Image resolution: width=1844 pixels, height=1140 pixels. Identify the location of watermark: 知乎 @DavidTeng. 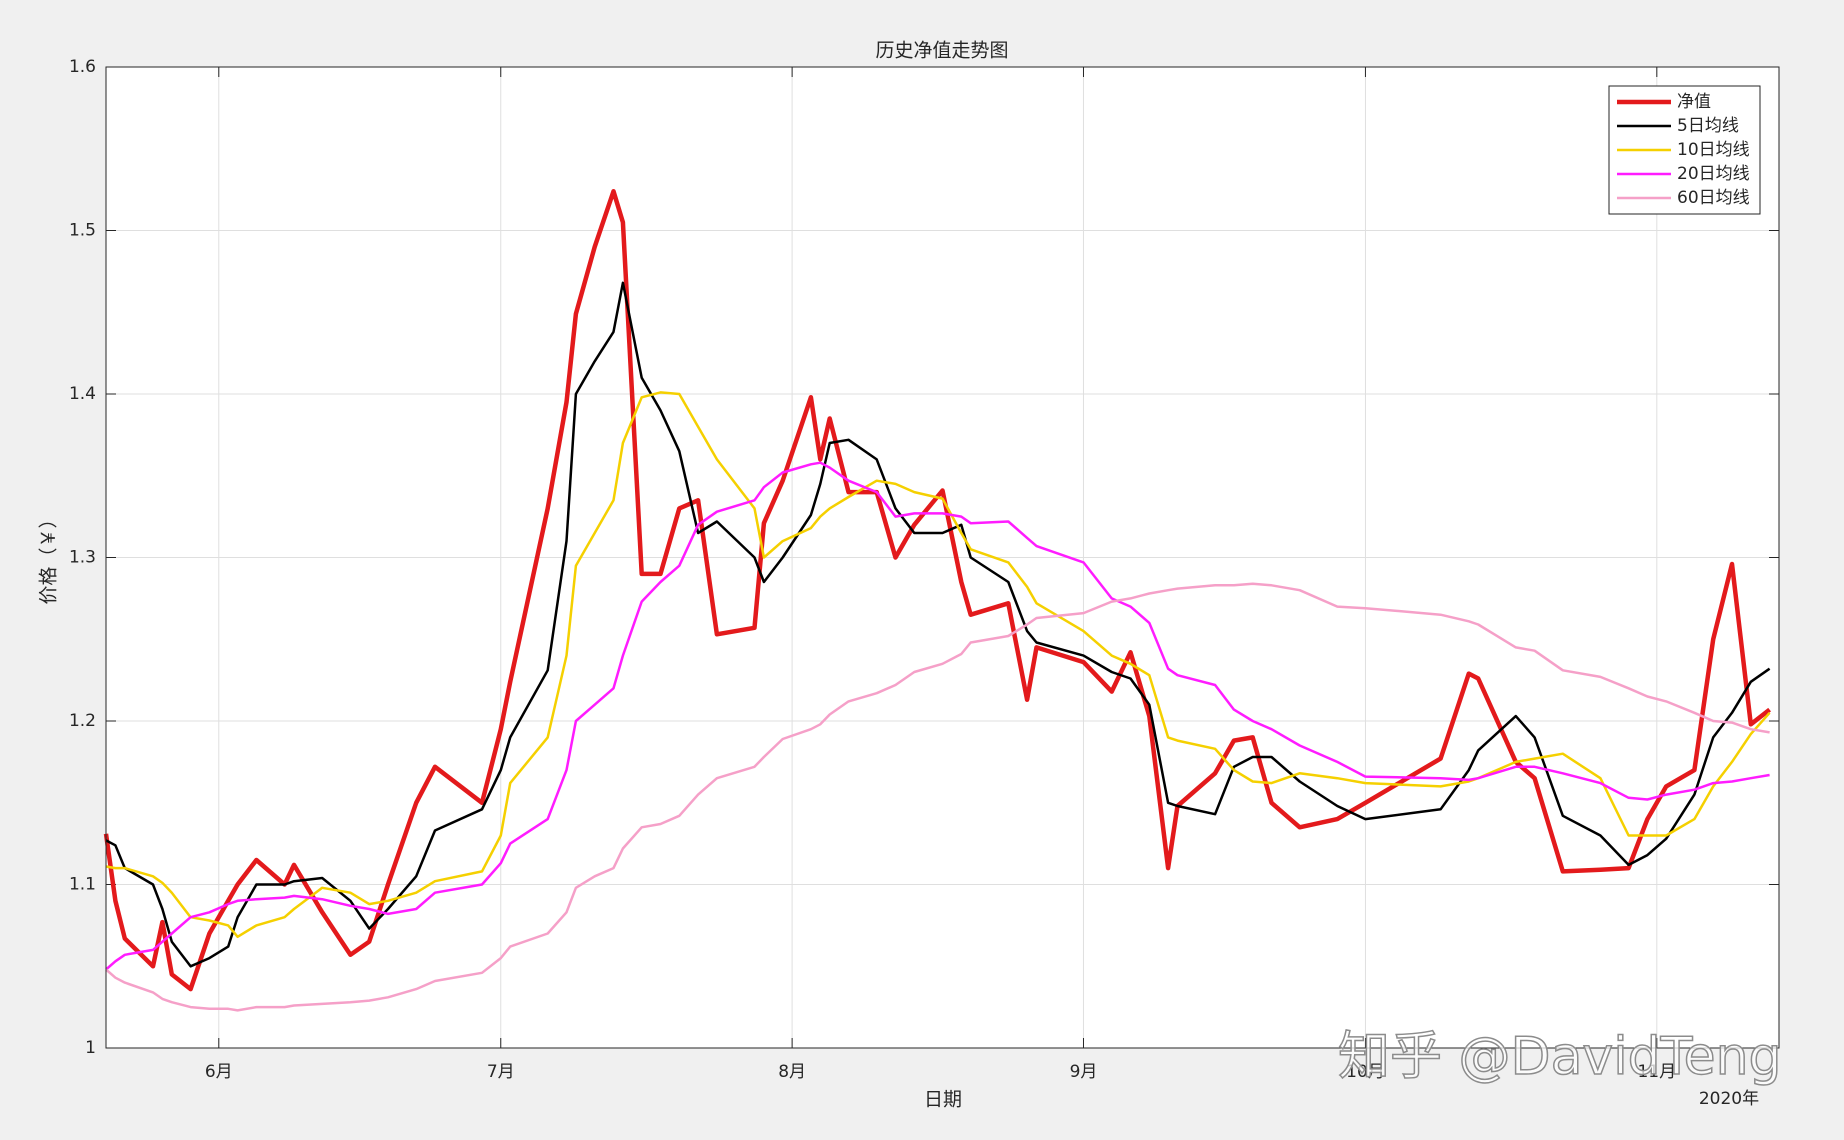
(1560, 1057).